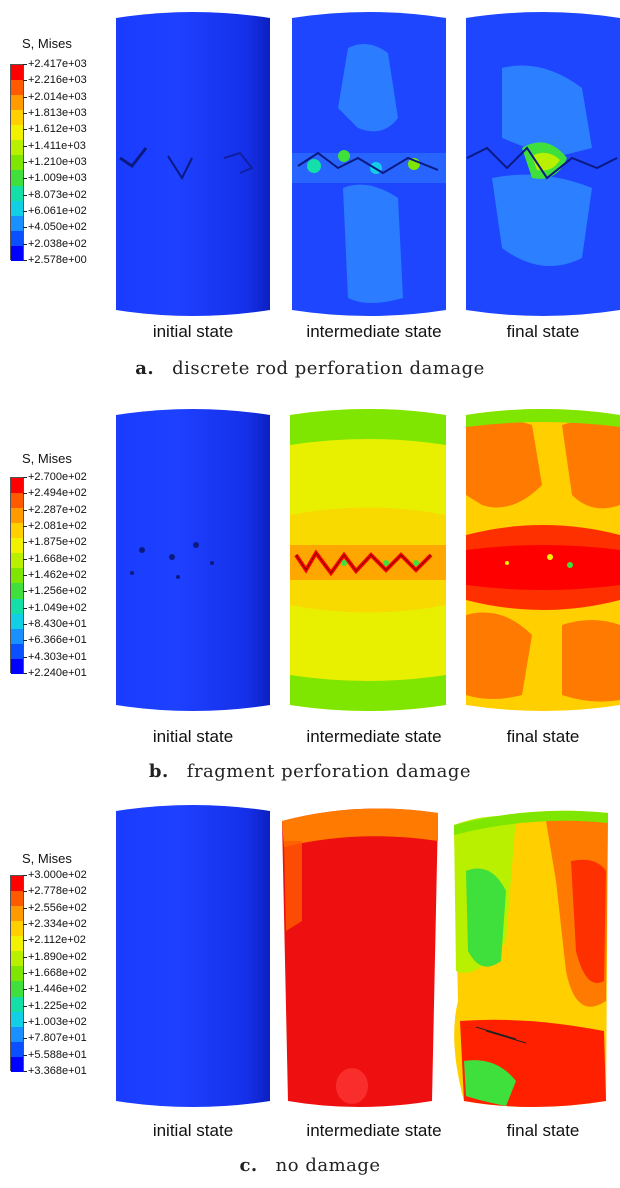 This screenshot has height=1188, width=620. I want to click on legend-value: +1.612e+03, so click(55, 129).